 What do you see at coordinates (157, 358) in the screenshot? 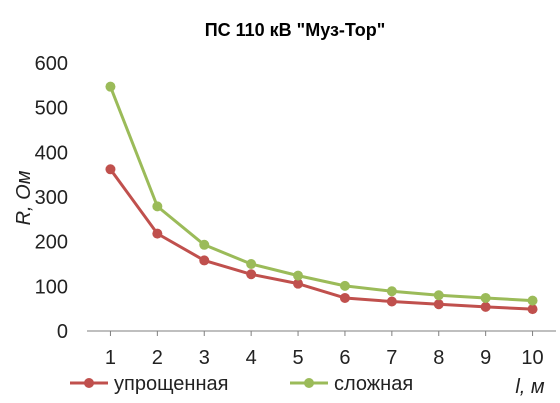
I see `x-tick-label: 2` at bounding box center [157, 358].